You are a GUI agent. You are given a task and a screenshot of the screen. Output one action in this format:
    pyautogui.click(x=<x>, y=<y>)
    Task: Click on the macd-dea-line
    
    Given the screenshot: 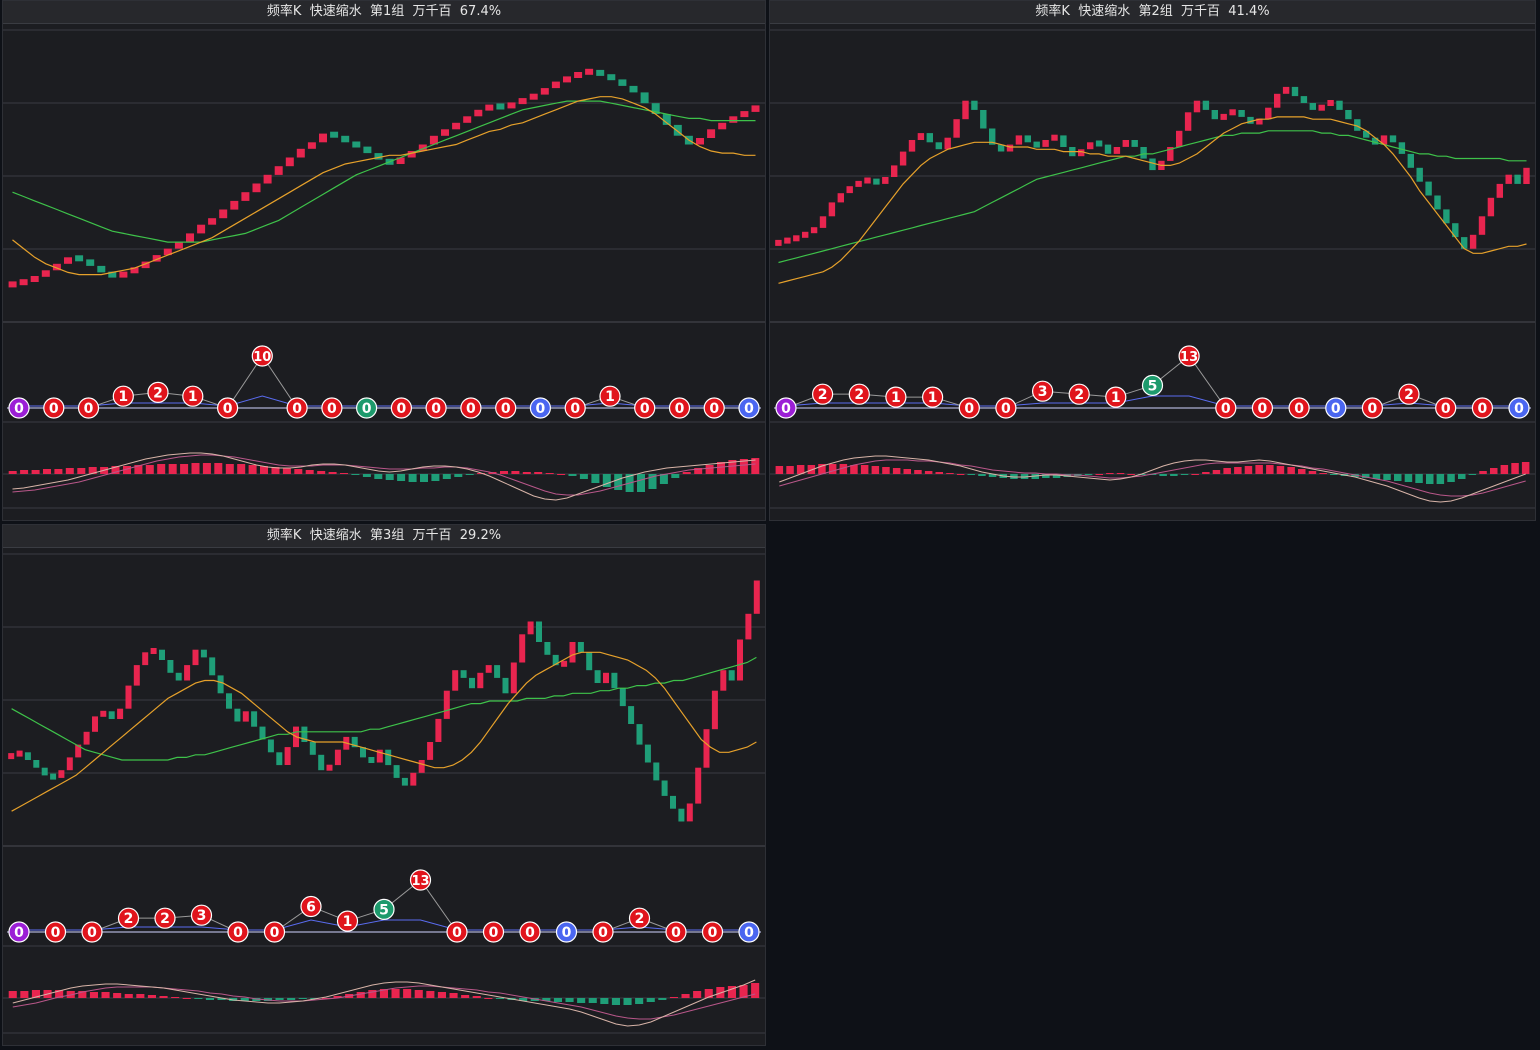 What is the action you would take?
    pyautogui.click(x=384, y=475)
    